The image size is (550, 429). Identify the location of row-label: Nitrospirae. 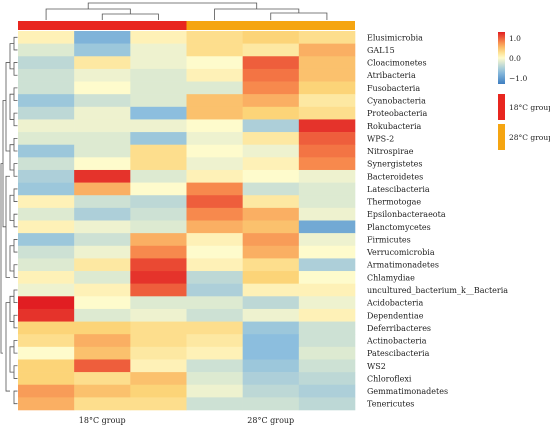
(390, 151).